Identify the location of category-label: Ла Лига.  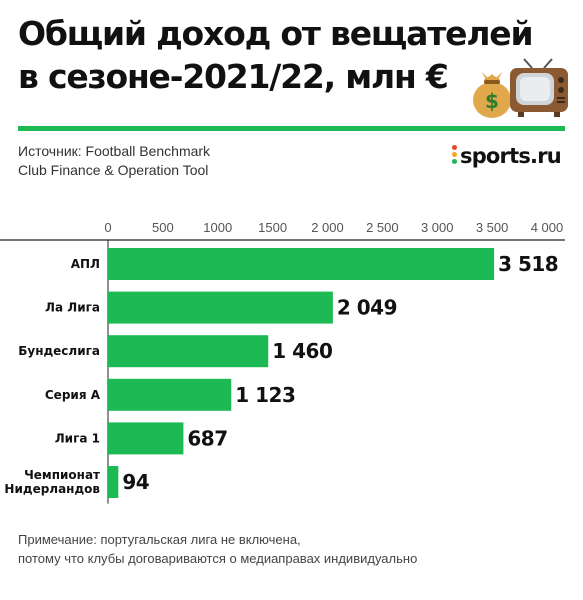
(72, 308).